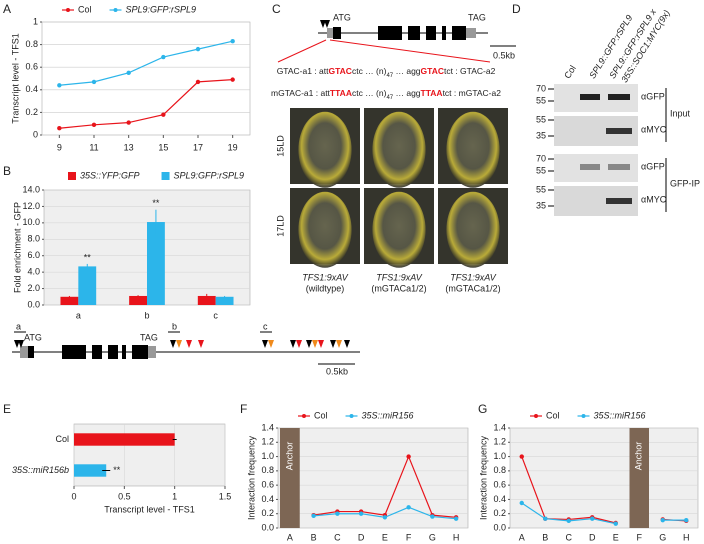 The height and width of the screenshot is (544, 704). I want to click on x-tick-label: F, so click(640, 537).